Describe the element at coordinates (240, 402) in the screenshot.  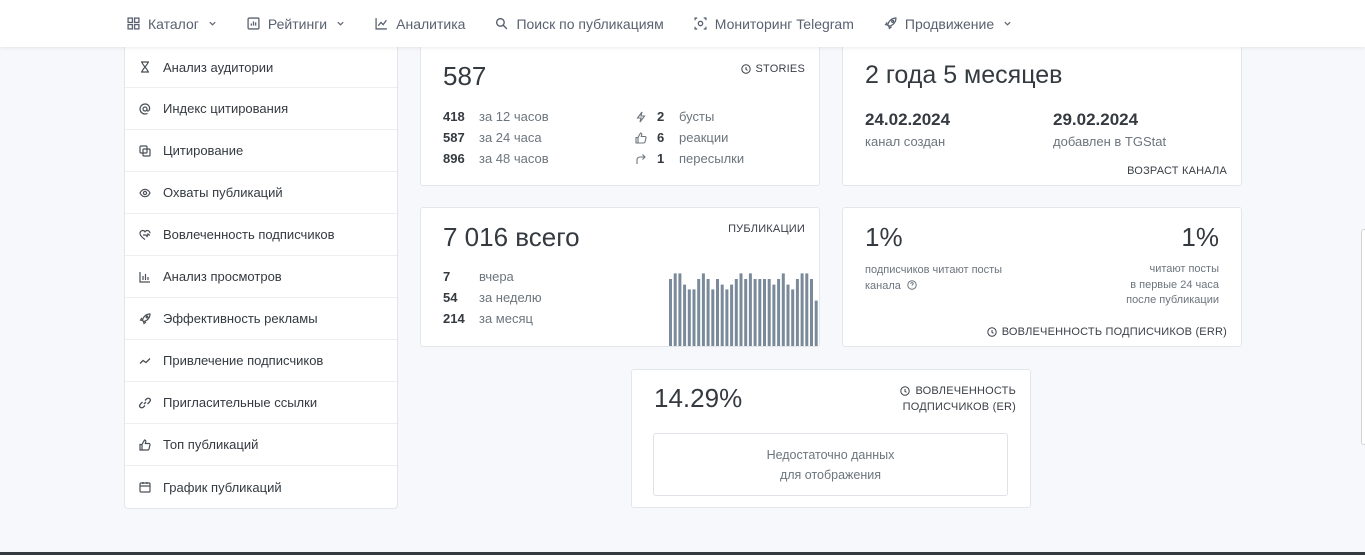
I see `sidebar-item-label: Пригласительные ссылки` at that location.